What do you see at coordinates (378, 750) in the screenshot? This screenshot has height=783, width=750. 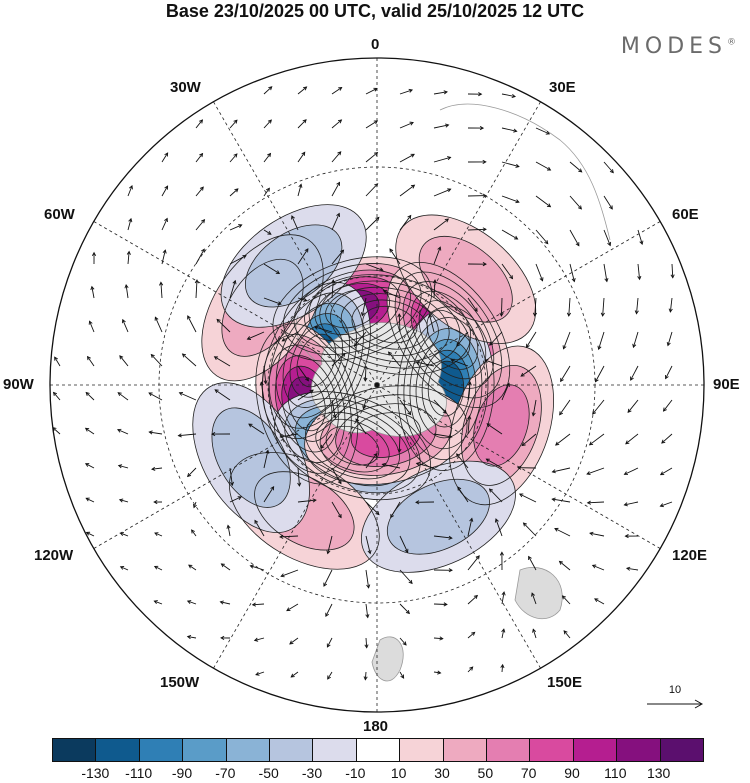 I see `colorbar` at bounding box center [378, 750].